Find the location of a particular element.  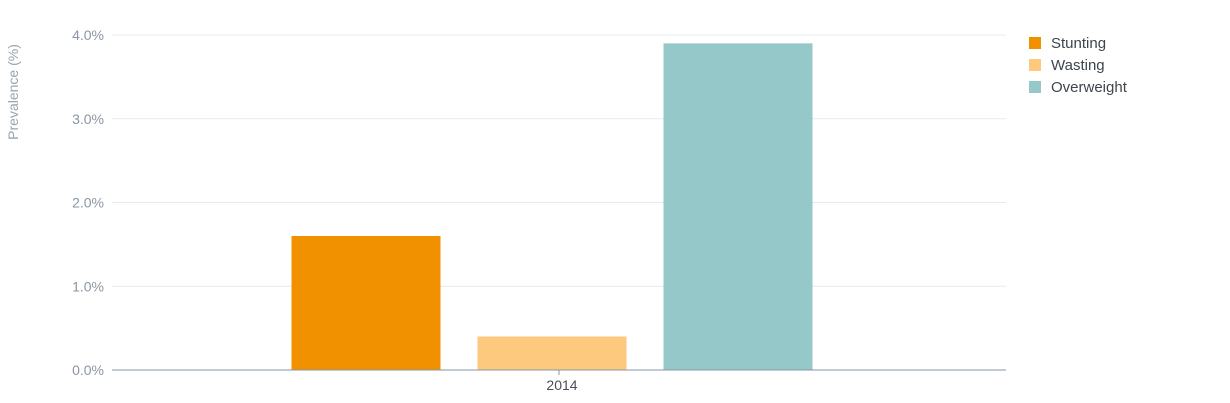

legend-swatch-stunting is located at coordinates (1035, 43).